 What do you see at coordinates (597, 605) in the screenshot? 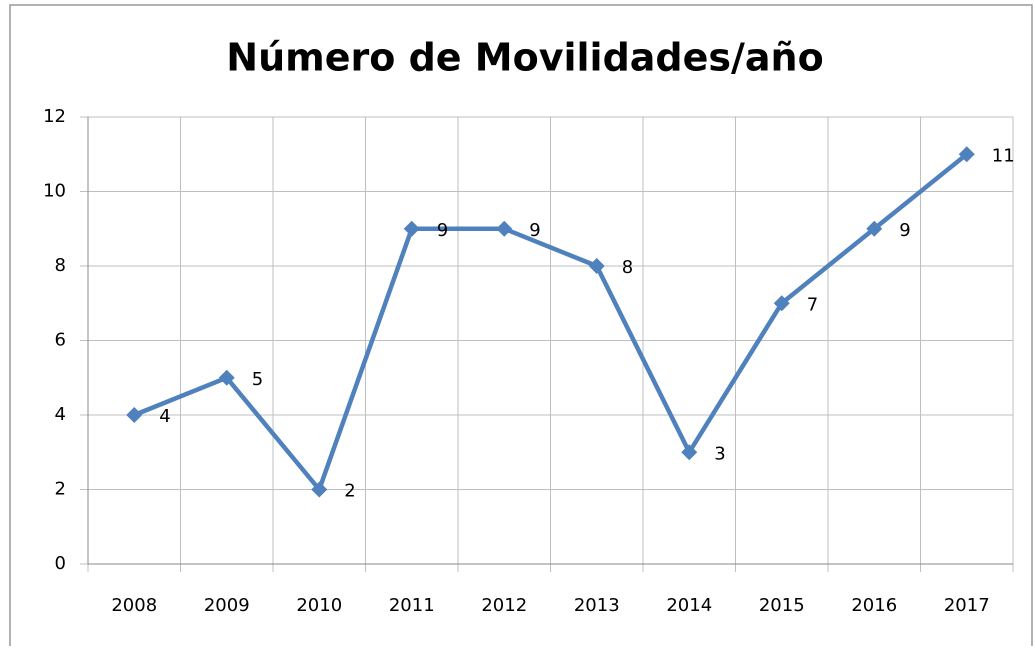
I see `x-tick-label: 2013` at bounding box center [597, 605].